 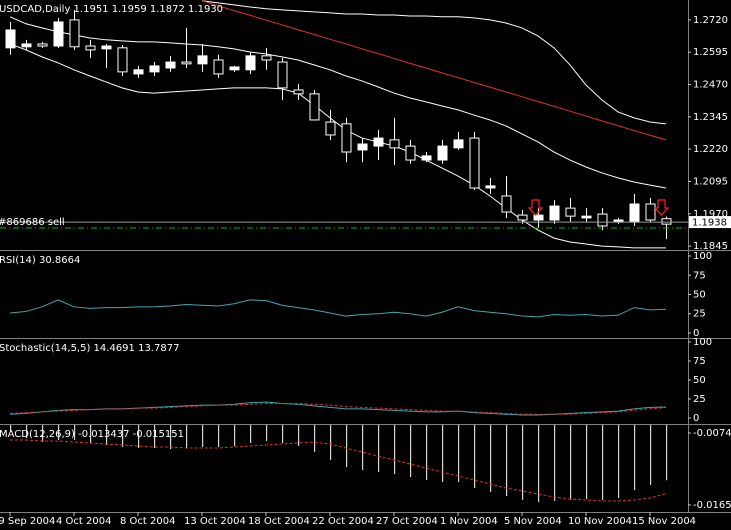 What do you see at coordinates (32, 222) in the screenshot?
I see `order-label: #869686 sell` at bounding box center [32, 222].